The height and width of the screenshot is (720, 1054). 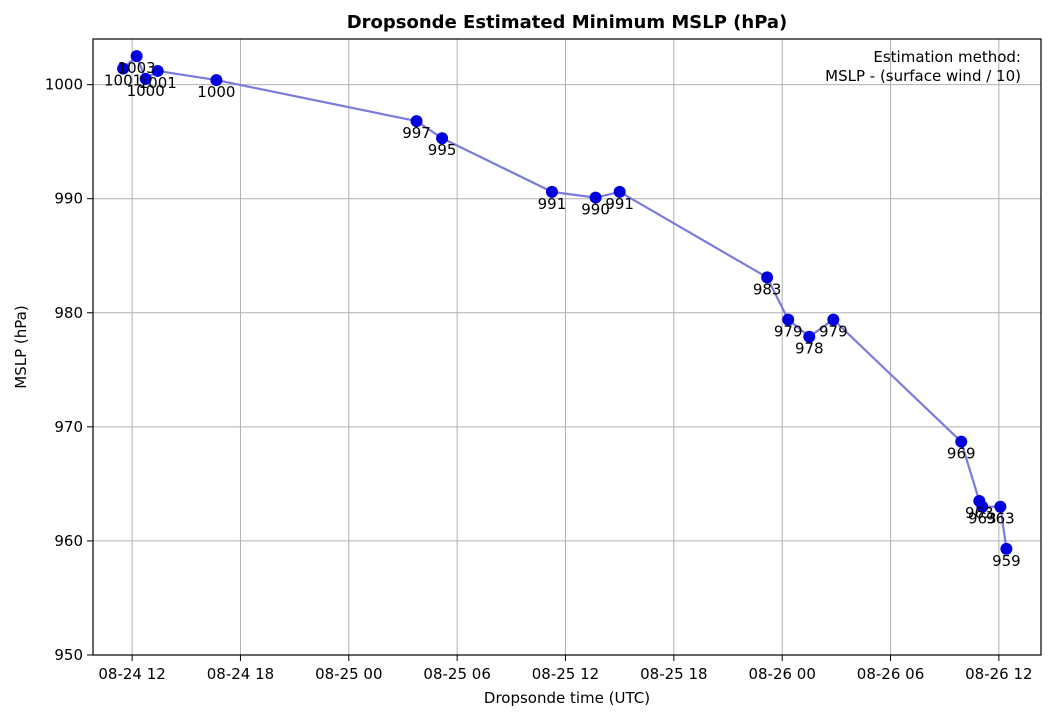 I want to click on x-tick-label: 08-25 18, so click(x=673, y=674).